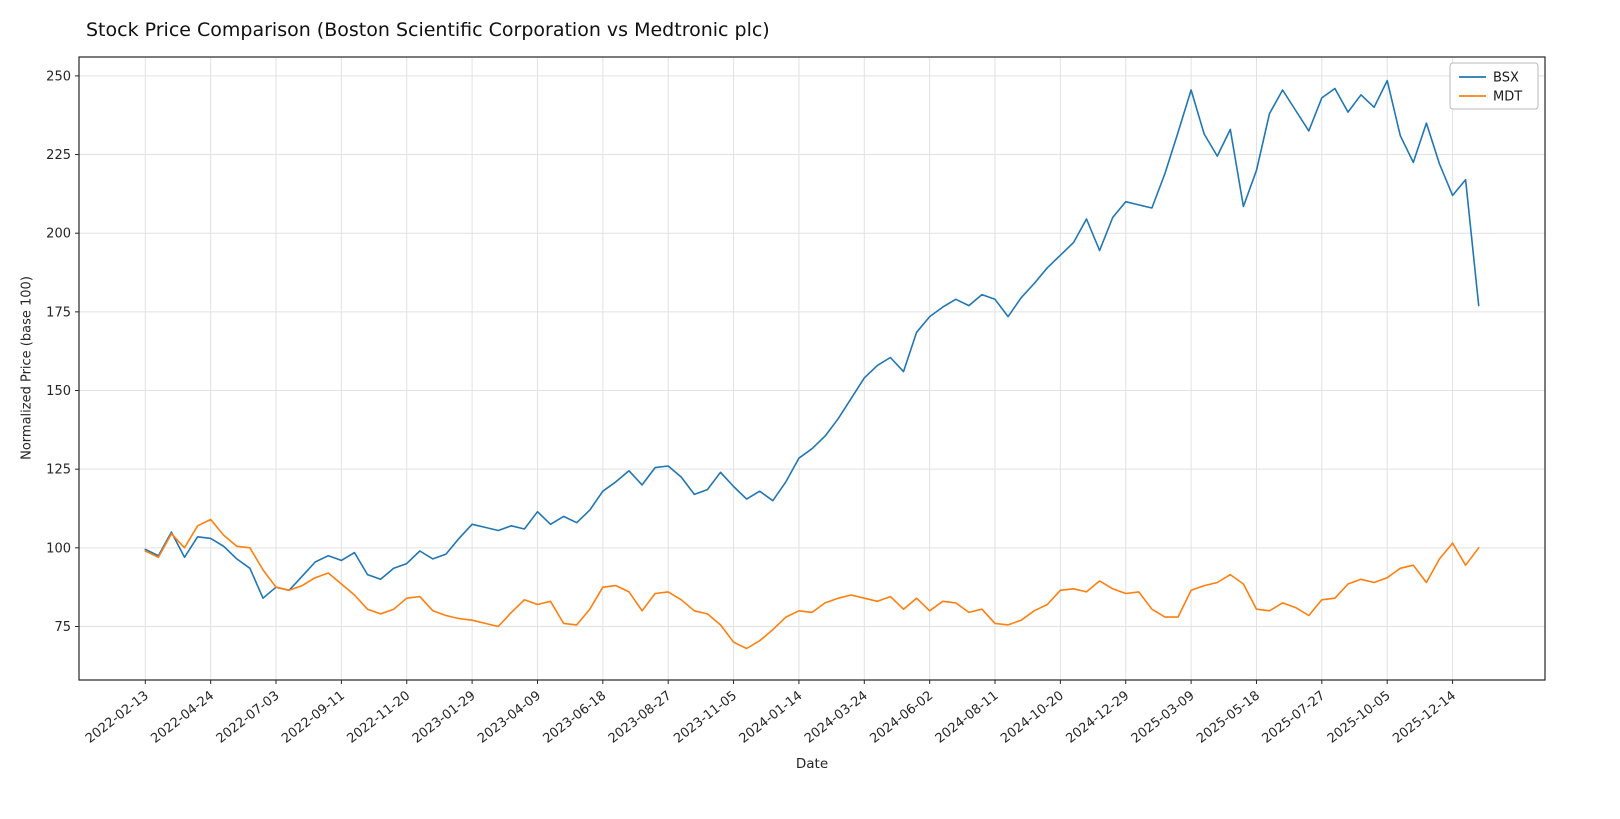 Image resolution: width=1620 pixels, height=819 pixels. I want to click on y-tick-label: 225, so click(58, 155).